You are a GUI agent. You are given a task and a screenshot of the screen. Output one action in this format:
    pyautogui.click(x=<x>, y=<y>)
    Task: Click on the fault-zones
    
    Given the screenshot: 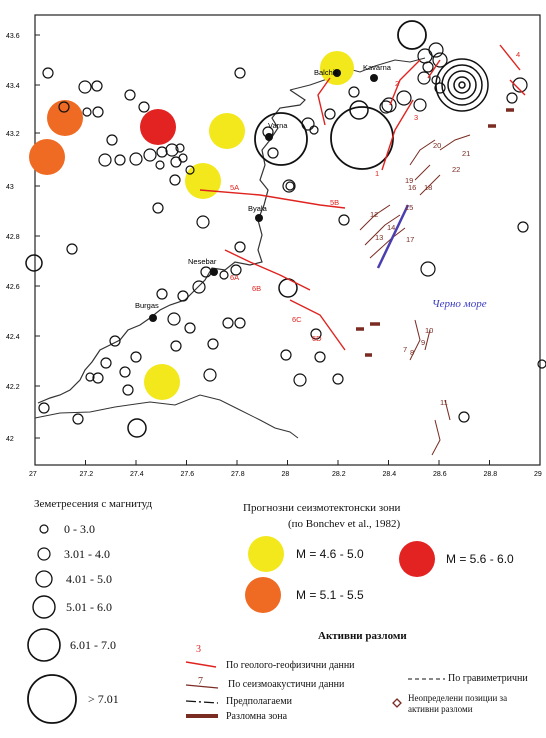 What is the action you would take?
    pyautogui.click(x=435, y=232)
    